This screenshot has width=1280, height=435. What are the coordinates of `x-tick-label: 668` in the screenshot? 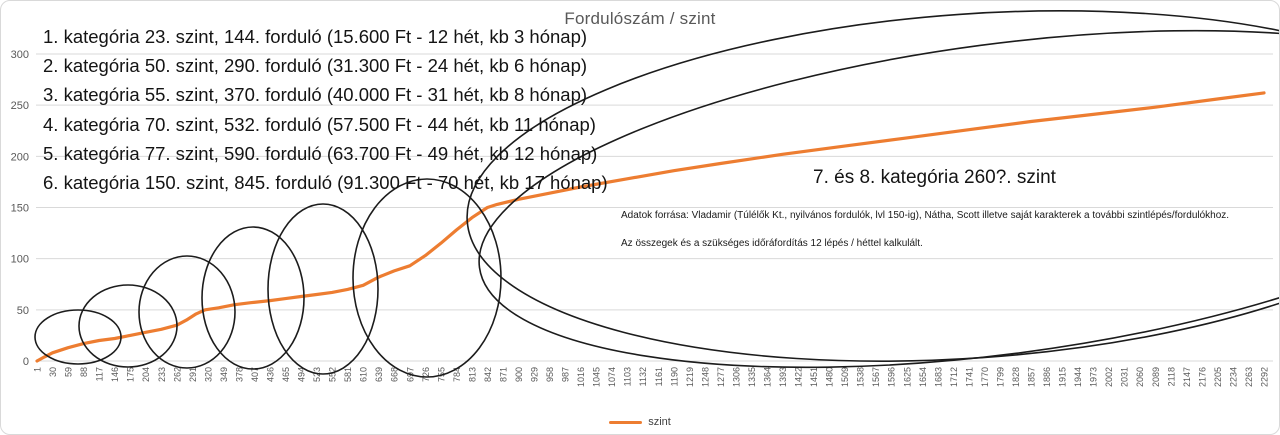 It's located at (395, 374).